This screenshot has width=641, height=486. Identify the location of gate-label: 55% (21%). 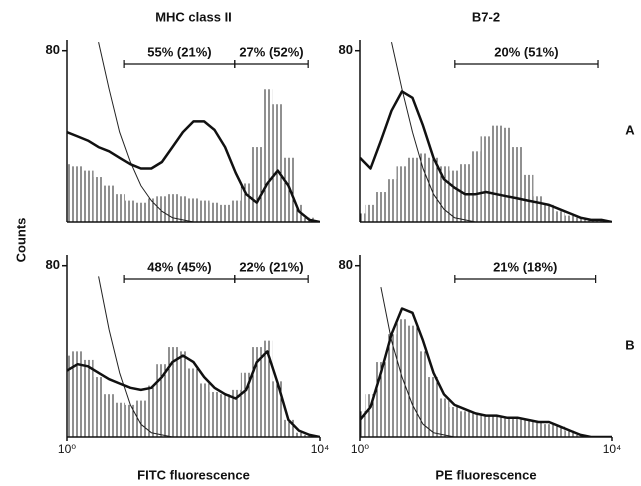
(179, 51).